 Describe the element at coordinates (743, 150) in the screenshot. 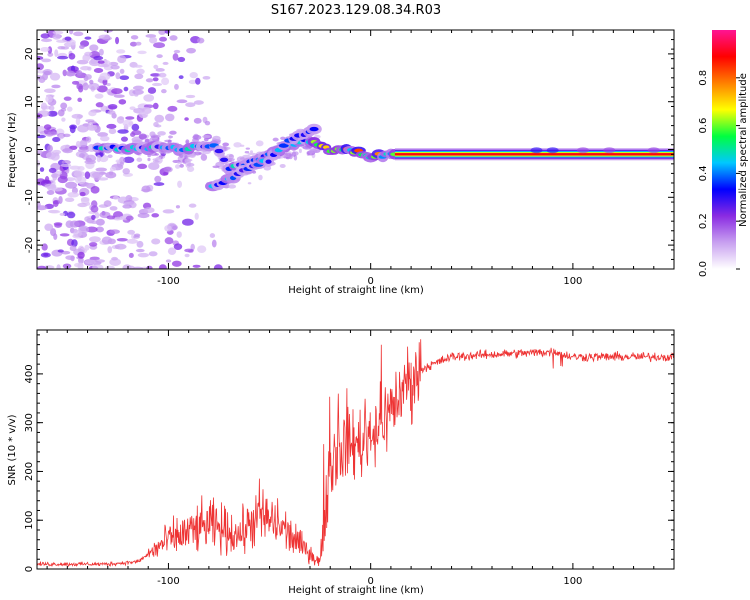

I see `colorbar-label: Normalized spectral amplitude` at that location.